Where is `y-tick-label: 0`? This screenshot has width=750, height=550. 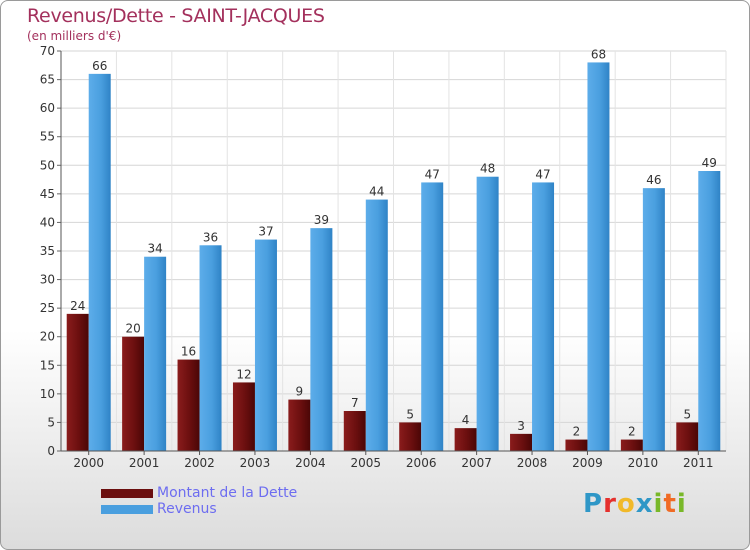
y-tick-label: 0 is located at coordinates (51, 451).